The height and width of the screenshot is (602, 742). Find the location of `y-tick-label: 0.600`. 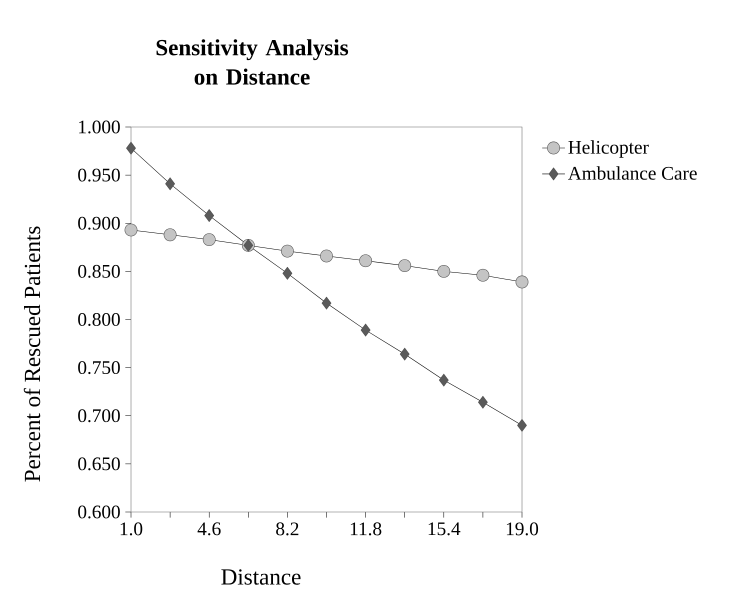

y-tick-label: 0.600 is located at coordinates (99, 512).